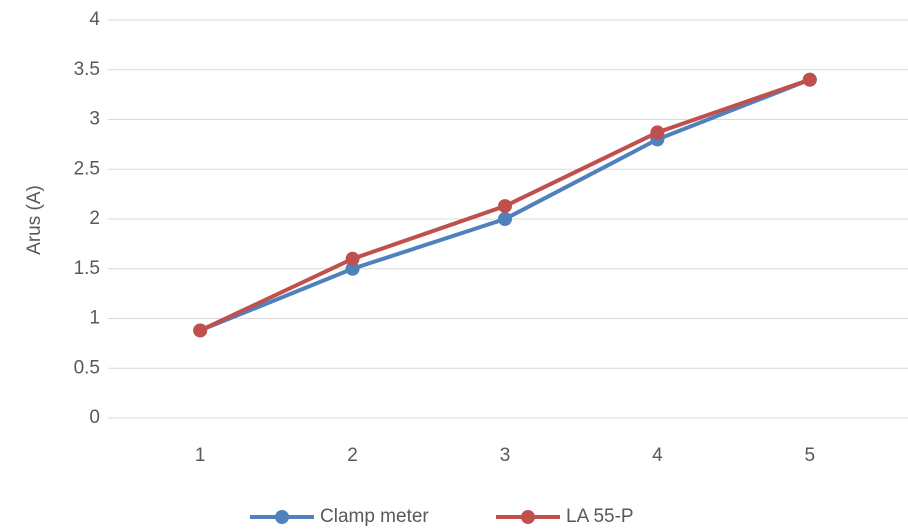 The height and width of the screenshot is (529, 908). Describe the element at coordinates (600, 516) in the screenshot. I see `legend-label: LA 55-P` at that location.